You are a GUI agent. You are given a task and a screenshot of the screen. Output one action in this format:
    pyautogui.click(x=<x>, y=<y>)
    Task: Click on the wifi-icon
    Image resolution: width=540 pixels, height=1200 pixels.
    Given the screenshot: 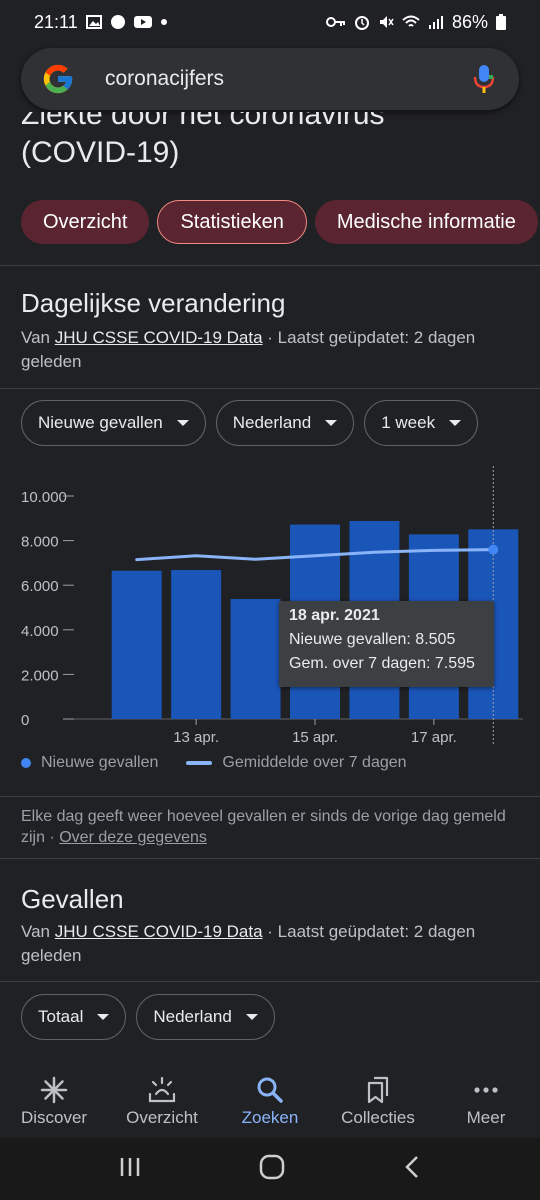 What is the action you would take?
    pyautogui.click(x=411, y=22)
    